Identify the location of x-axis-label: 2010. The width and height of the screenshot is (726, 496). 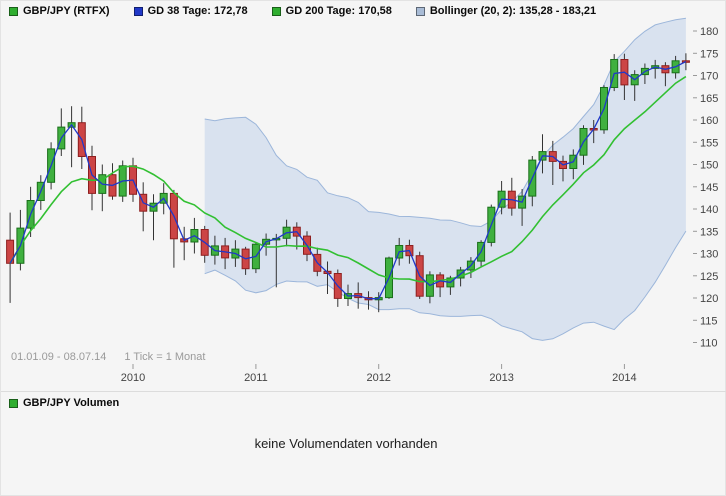
(133, 378).